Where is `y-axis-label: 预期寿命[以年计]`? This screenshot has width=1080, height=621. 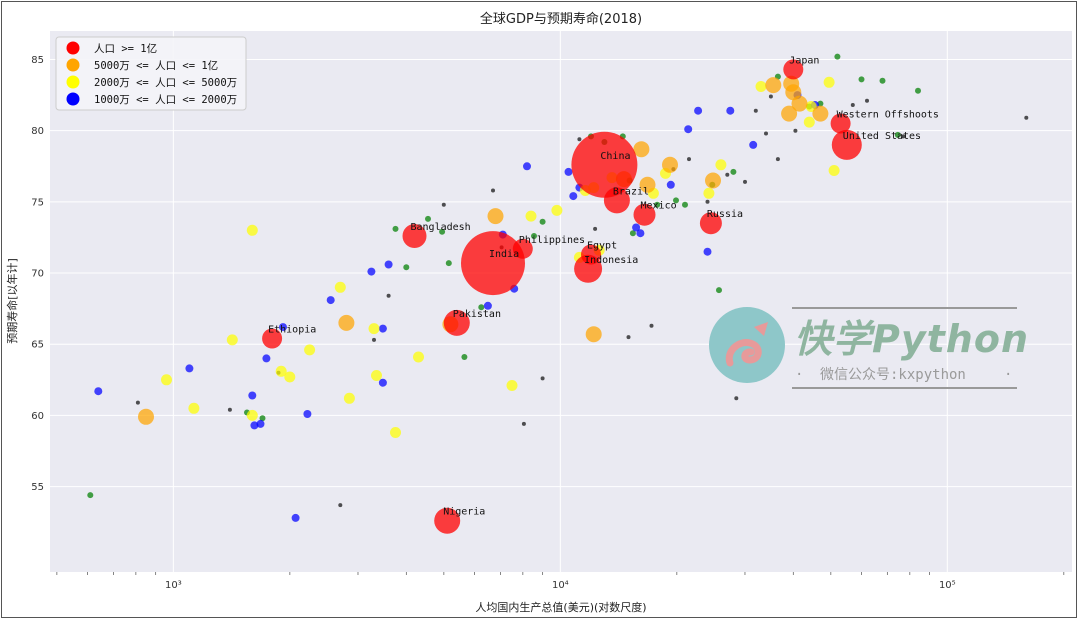 y-axis-label: 预期寿命[以年计] is located at coordinates (12, 301).